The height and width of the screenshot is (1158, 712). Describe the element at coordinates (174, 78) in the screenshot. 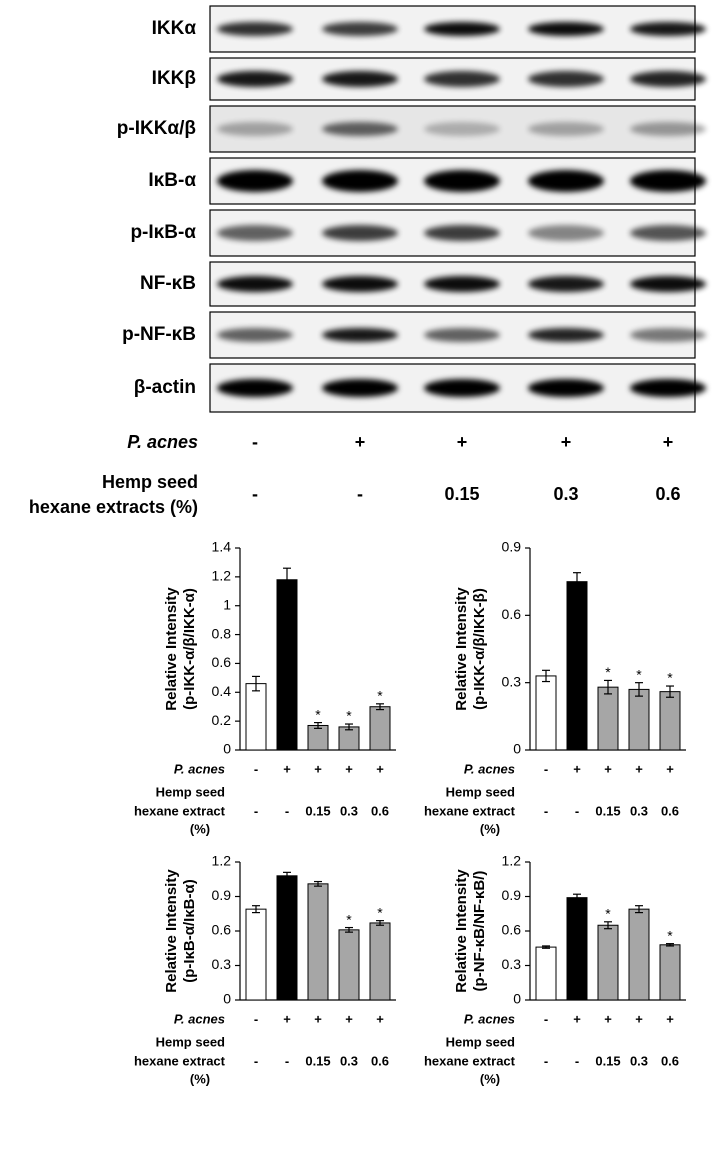

I see `blot-row-label: IKKβ` at that location.